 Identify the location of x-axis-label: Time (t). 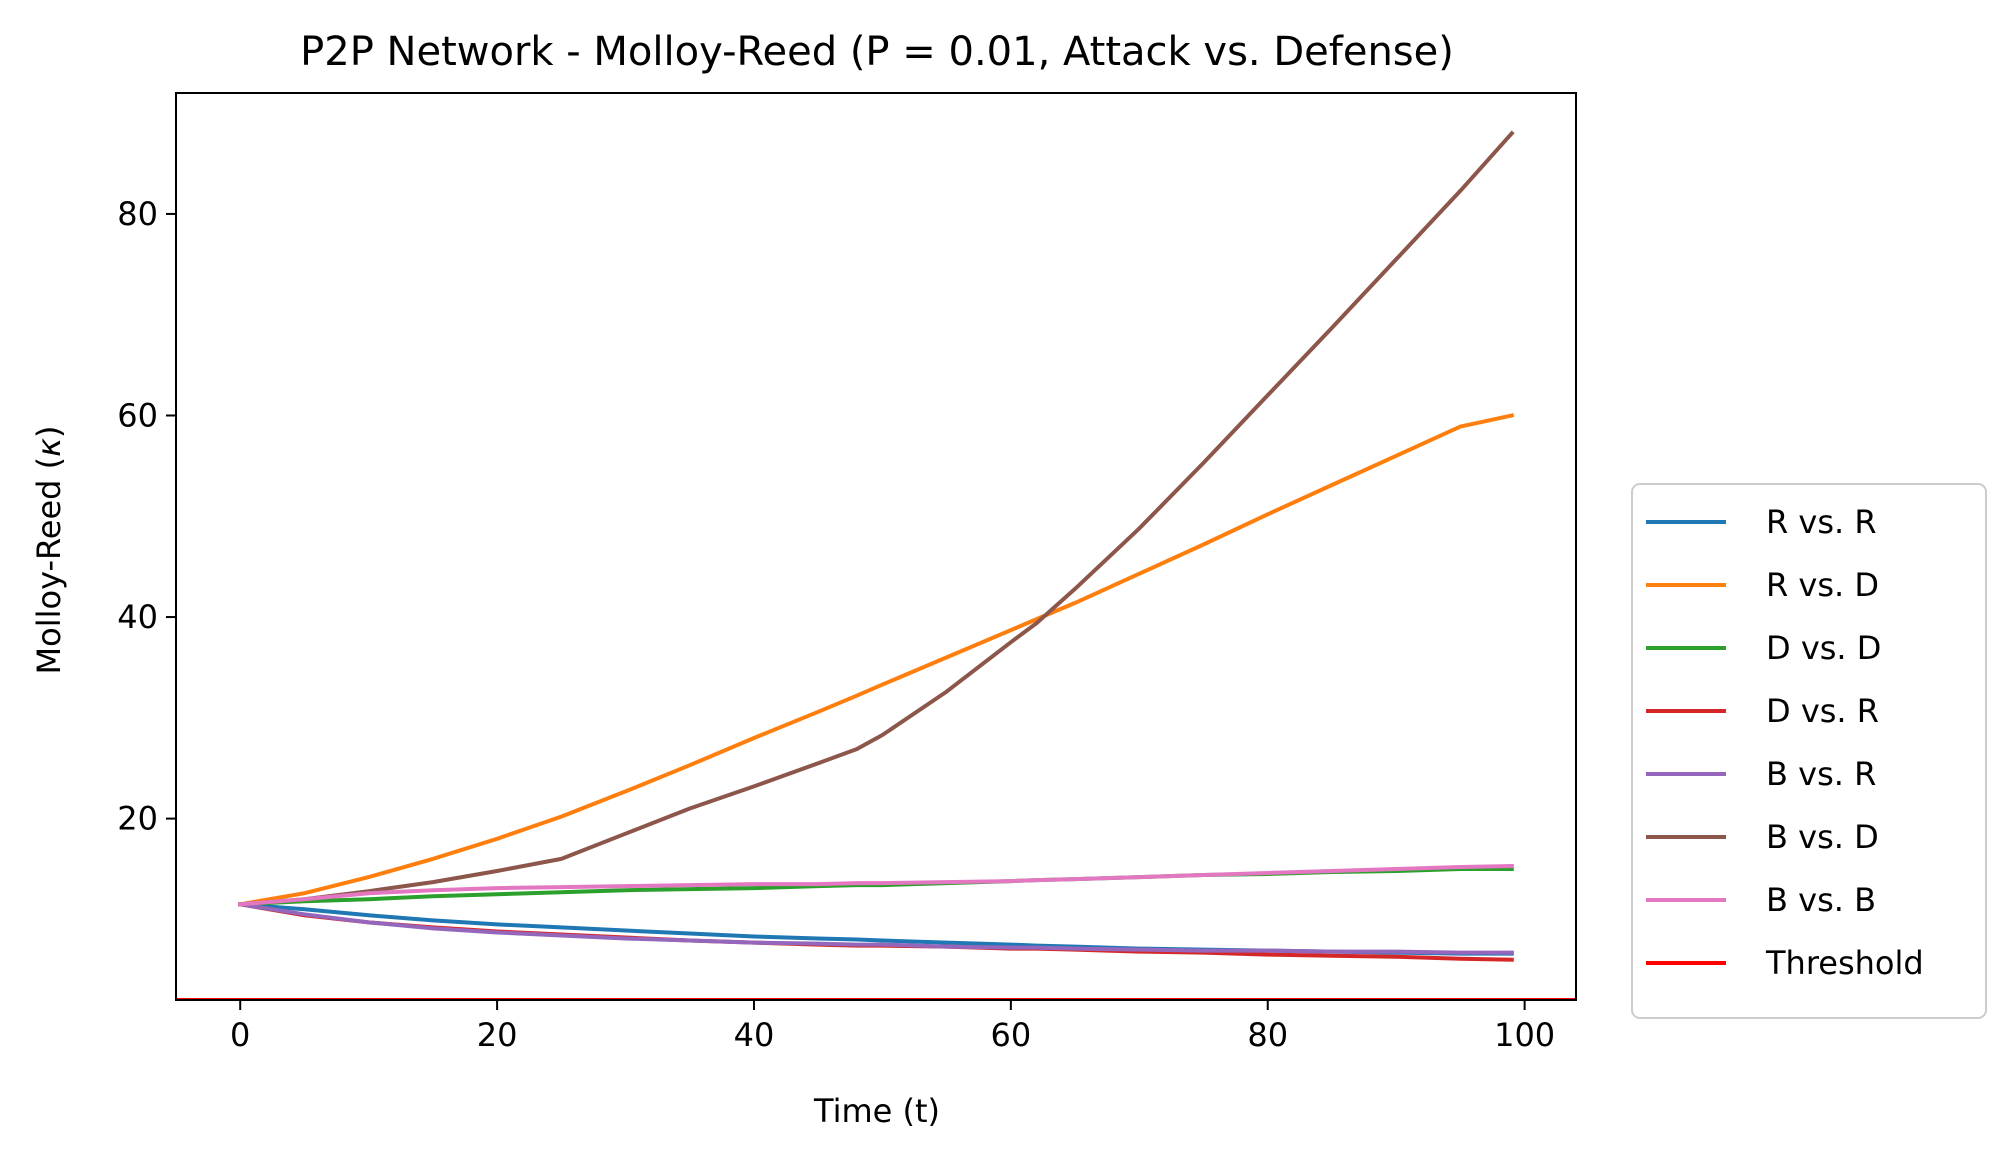
(876, 1111).